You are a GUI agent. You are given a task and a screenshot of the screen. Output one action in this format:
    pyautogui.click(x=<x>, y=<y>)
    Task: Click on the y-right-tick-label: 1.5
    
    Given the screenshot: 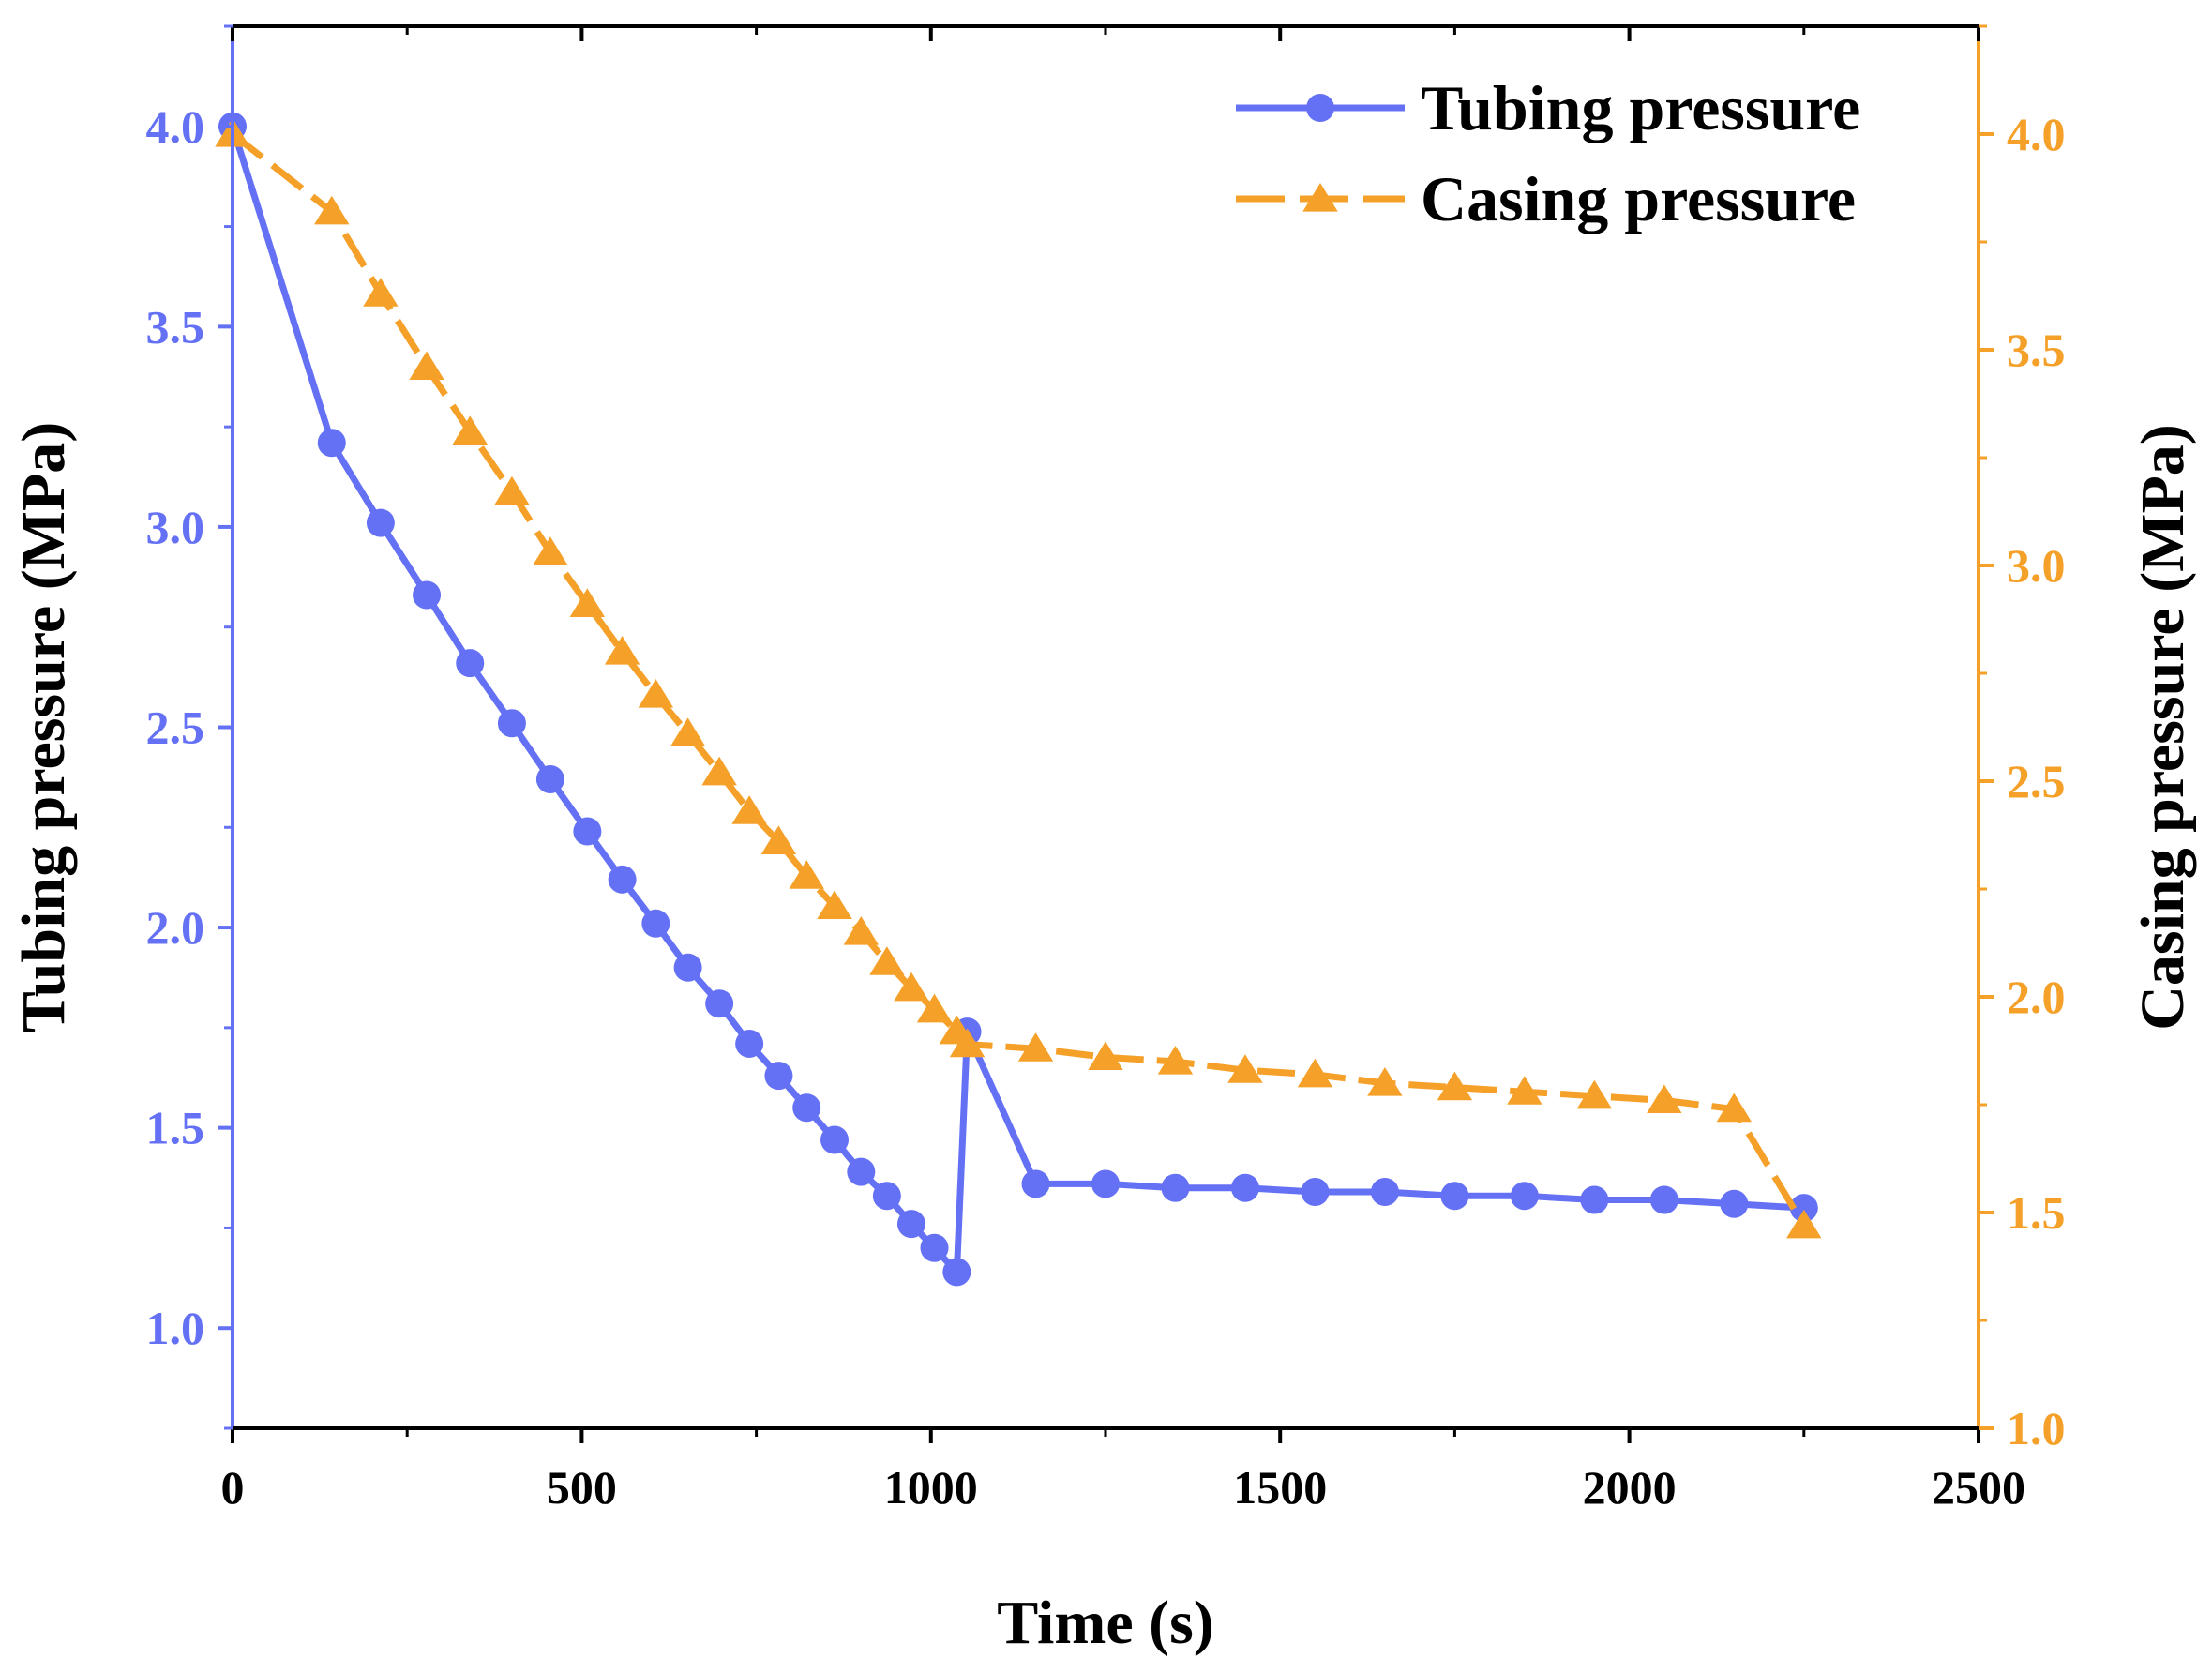 What is the action you would take?
    pyautogui.click(x=2036, y=1212)
    